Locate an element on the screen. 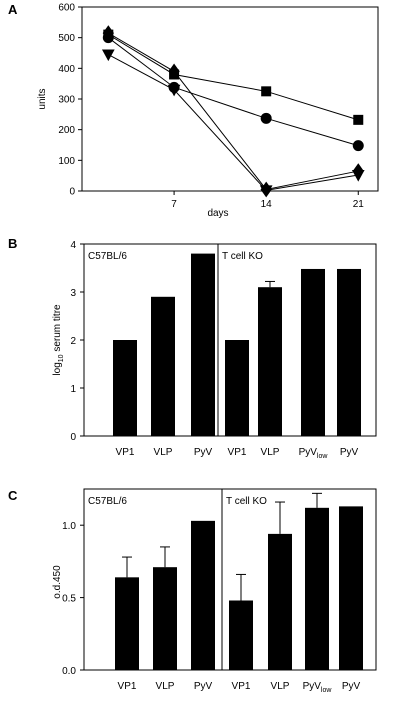 This screenshot has width=400, height=704. panel-a-y-ticks: 0 100 200 300 400 500 600 is located at coordinates (70, 100).